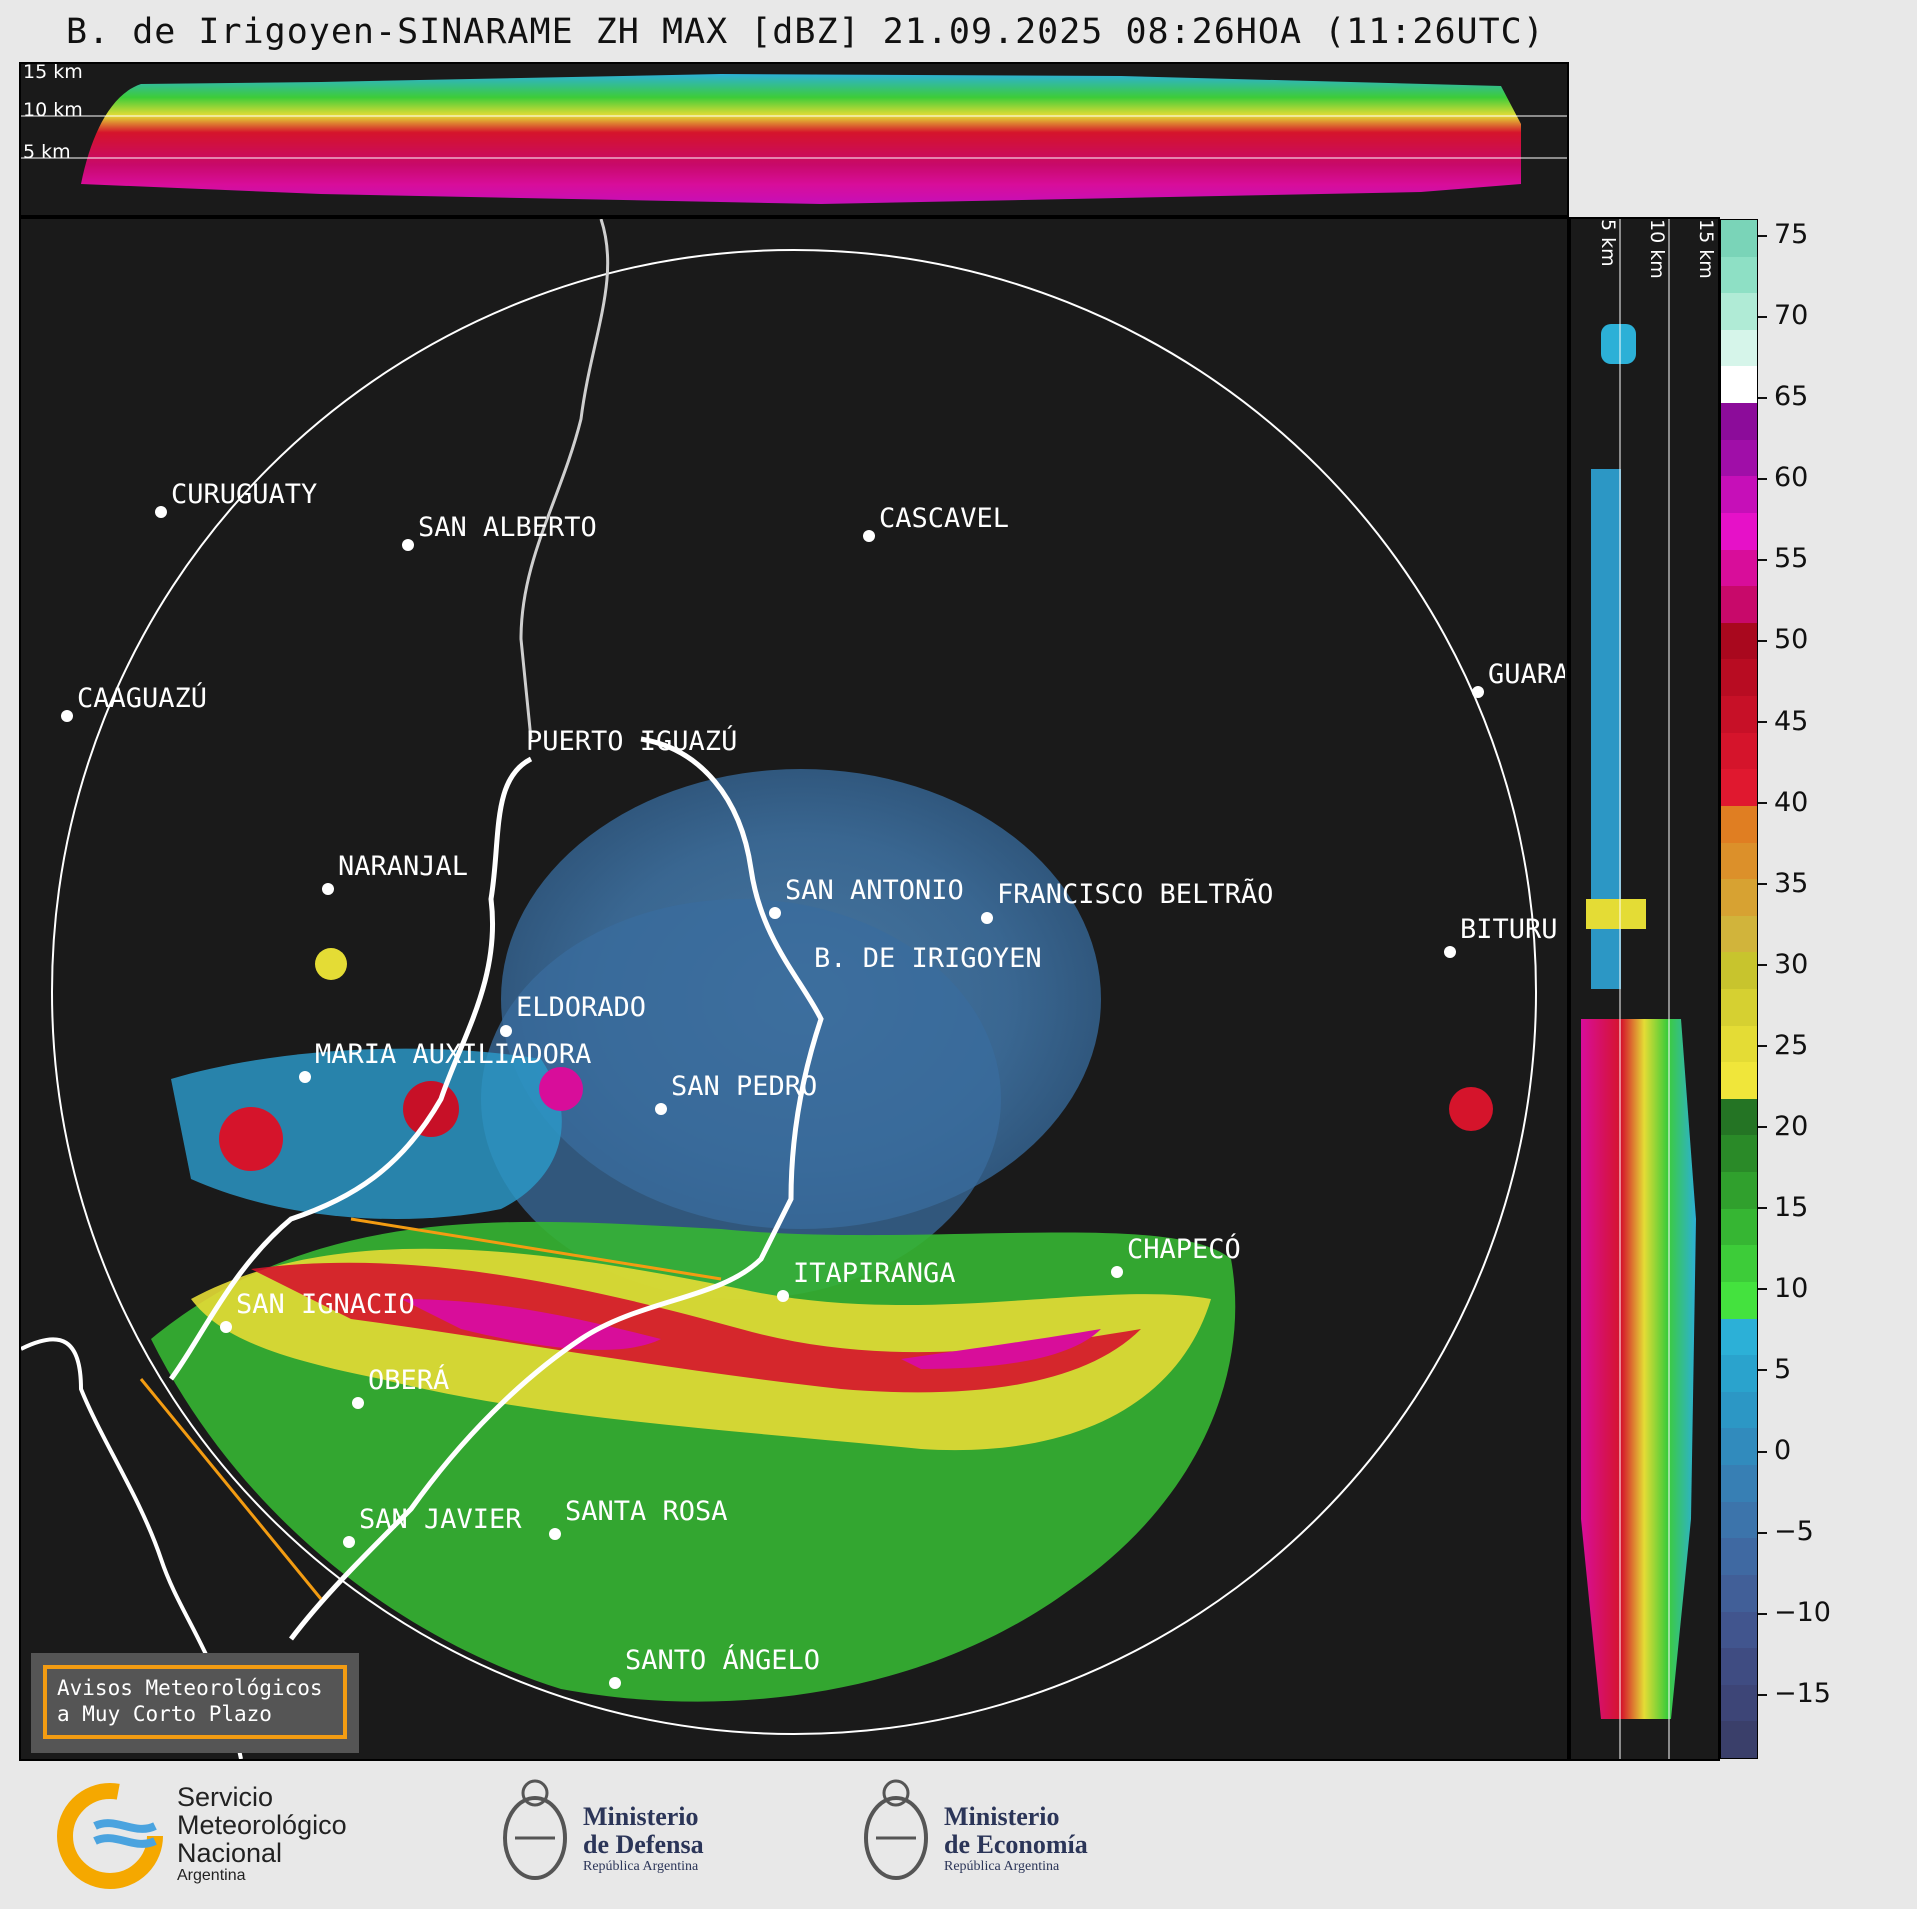 The image size is (1917, 1909). Describe the element at coordinates (874, 890) in the screenshot. I see `city-label-san-antonio: SAN ANTONIO` at that location.